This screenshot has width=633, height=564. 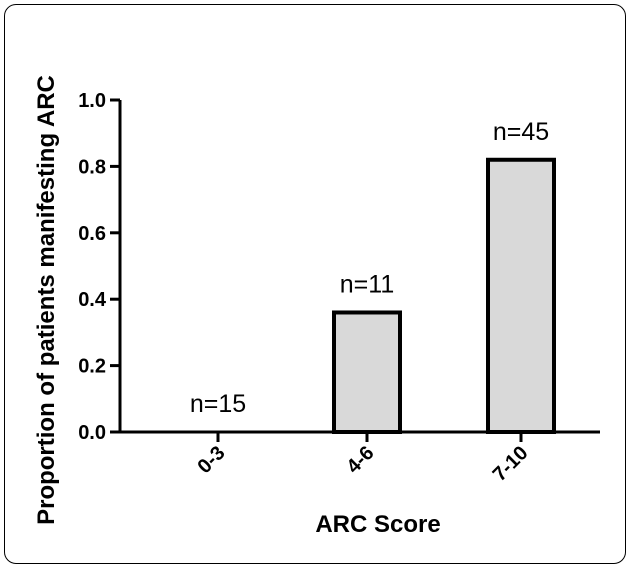 What do you see at coordinates (92, 300) in the screenshot?
I see `y-tick-label: 0.4` at bounding box center [92, 300].